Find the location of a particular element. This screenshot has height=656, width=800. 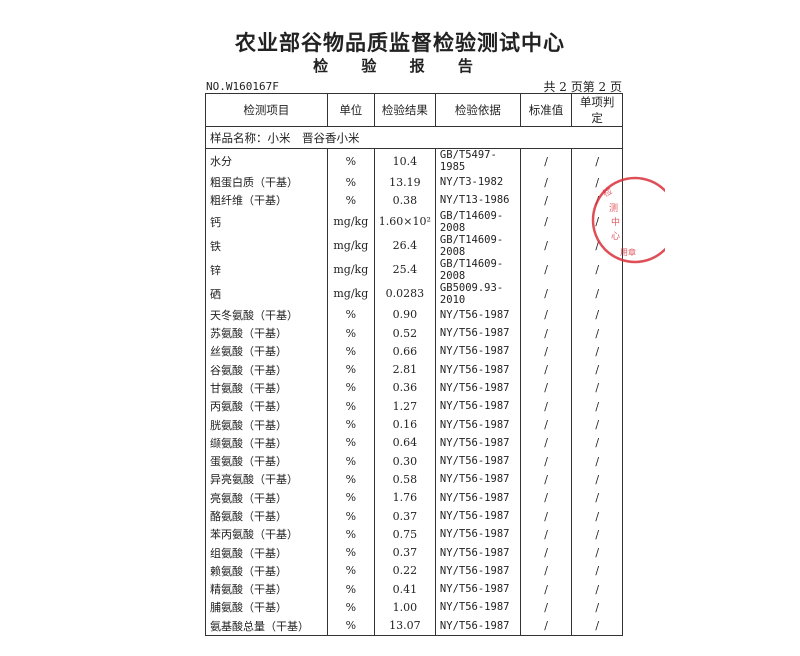

result: 13.07 is located at coordinates (404, 626).